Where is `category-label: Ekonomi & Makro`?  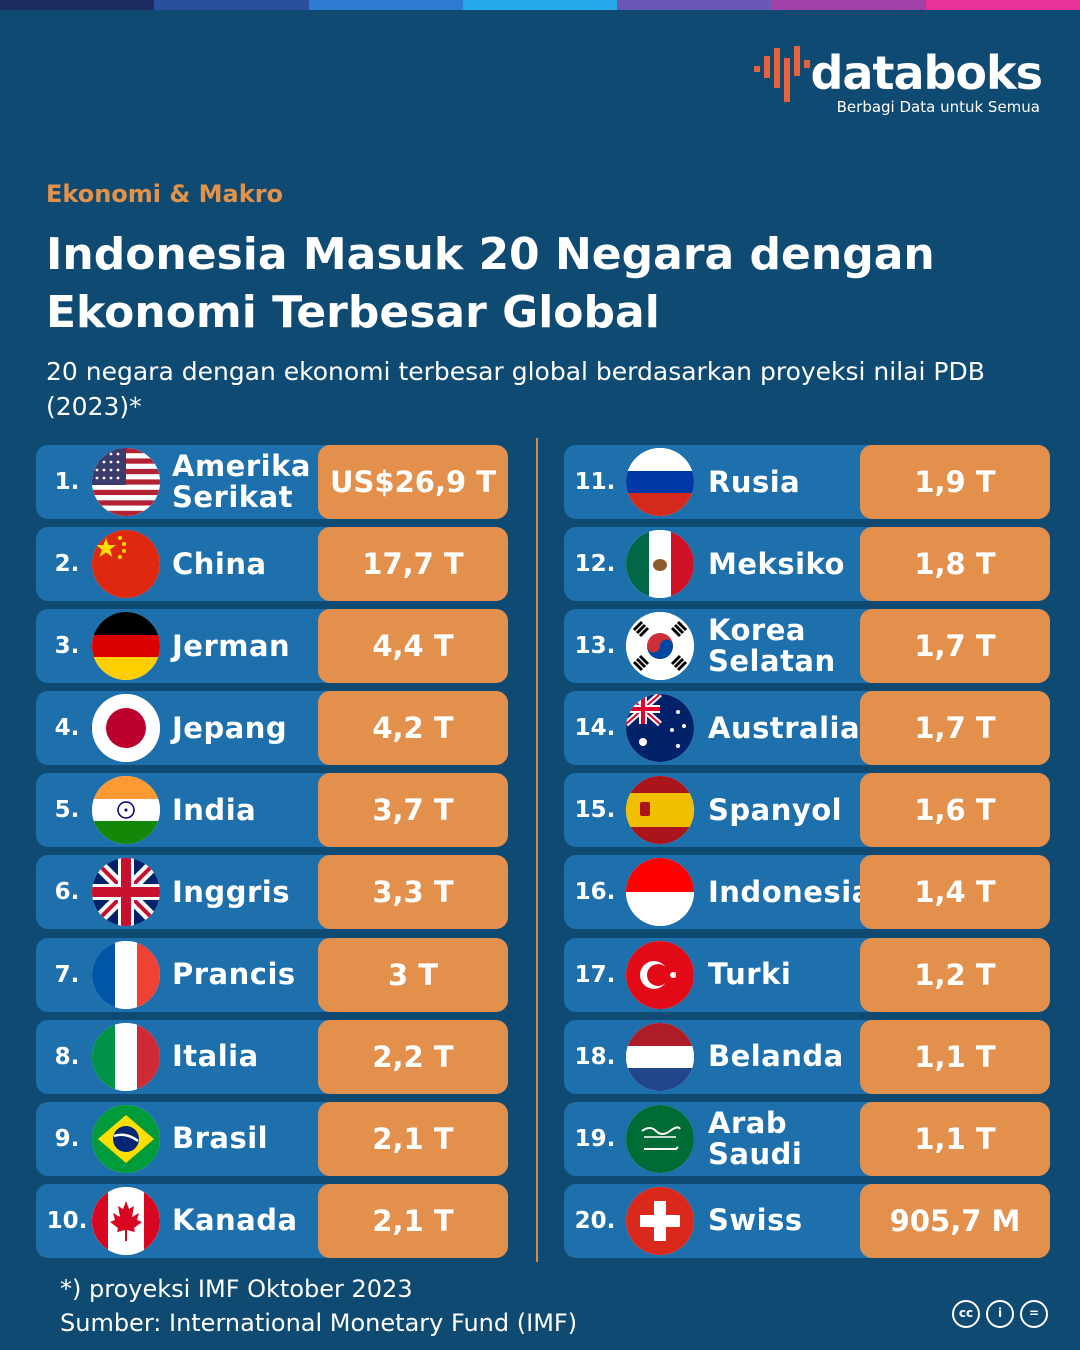
category-label: Ekonomi & Makro is located at coordinates (165, 194).